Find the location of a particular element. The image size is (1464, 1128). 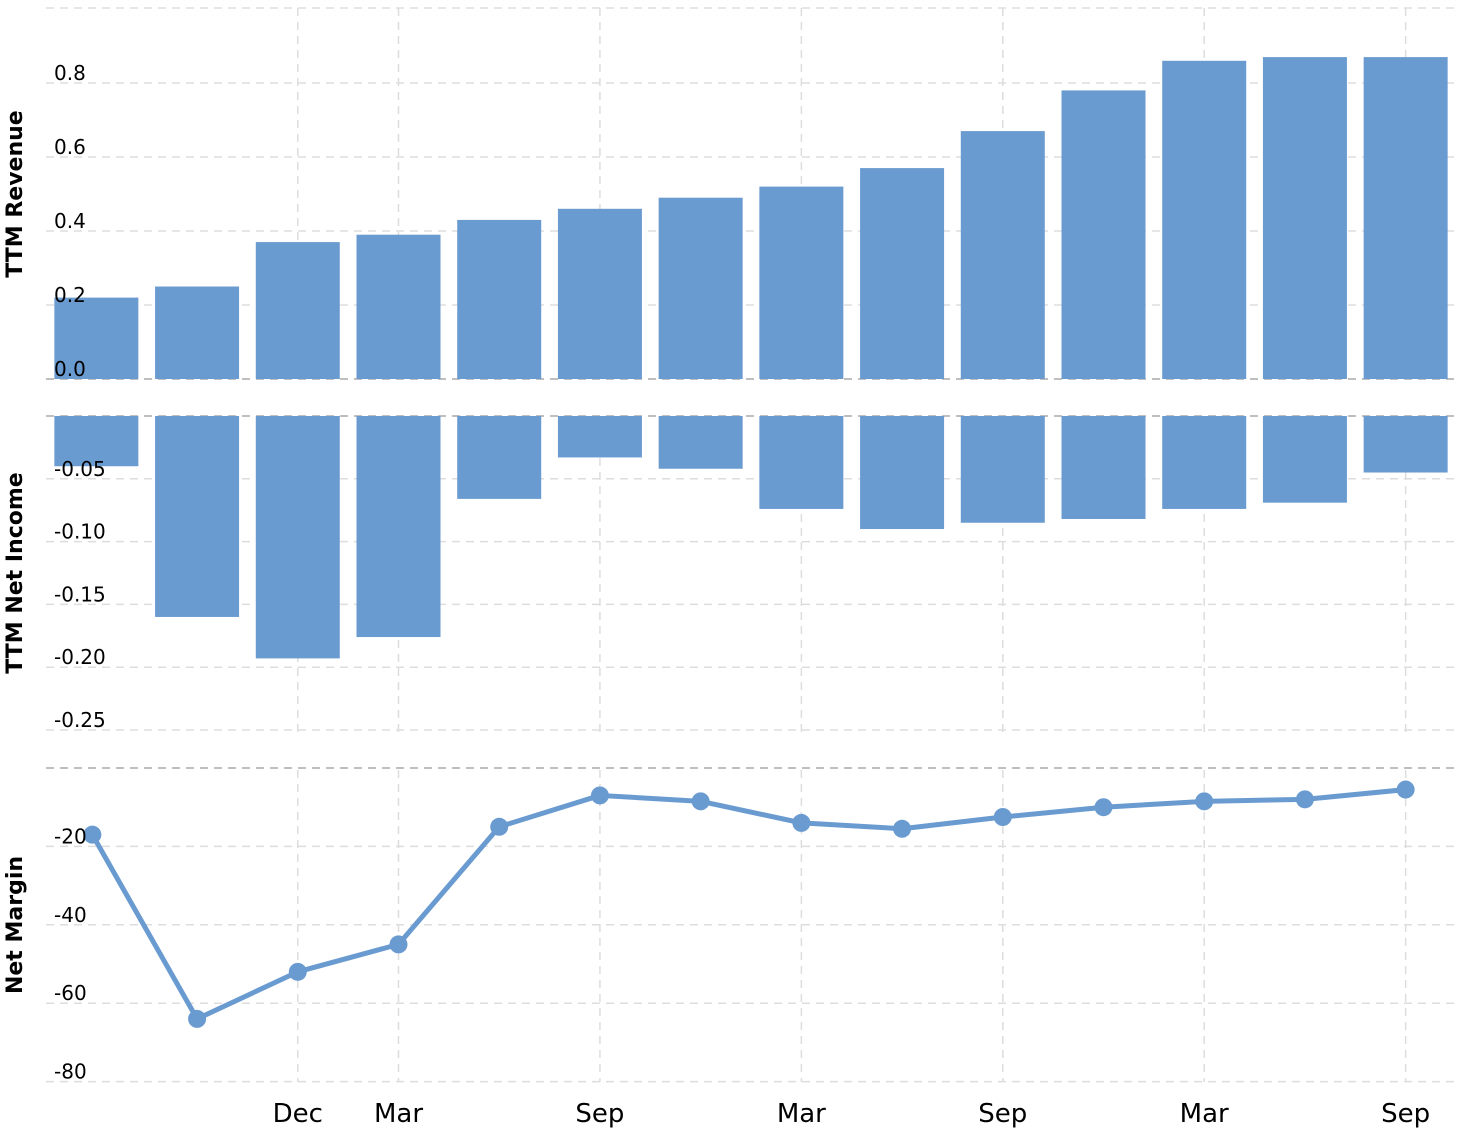

y-tick-label: -0.10 is located at coordinates (80, 532).